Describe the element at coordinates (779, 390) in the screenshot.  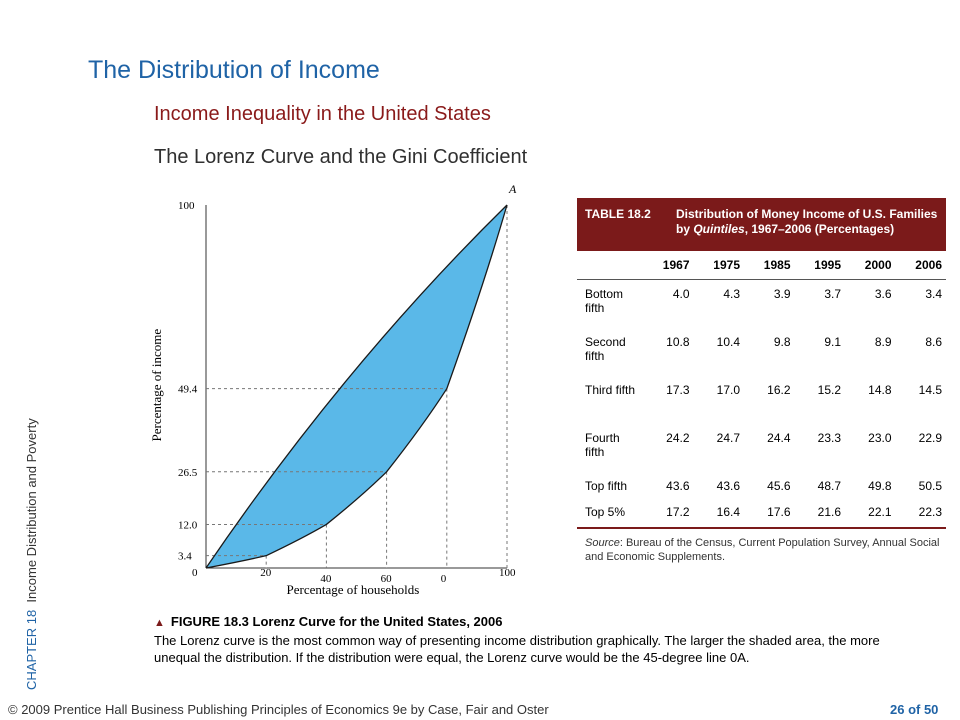
I see `table-cell: 16.2` at that location.